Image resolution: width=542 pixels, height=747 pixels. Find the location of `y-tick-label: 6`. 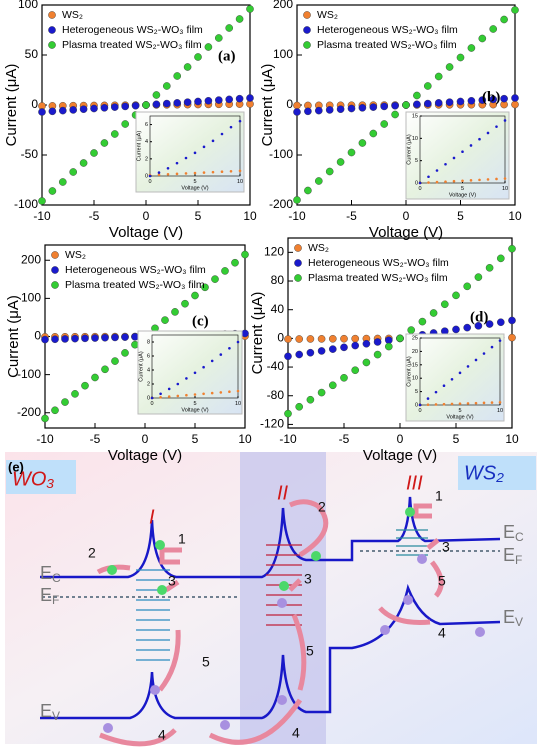

y-tick-label: 6 is located at coordinates (148, 356).